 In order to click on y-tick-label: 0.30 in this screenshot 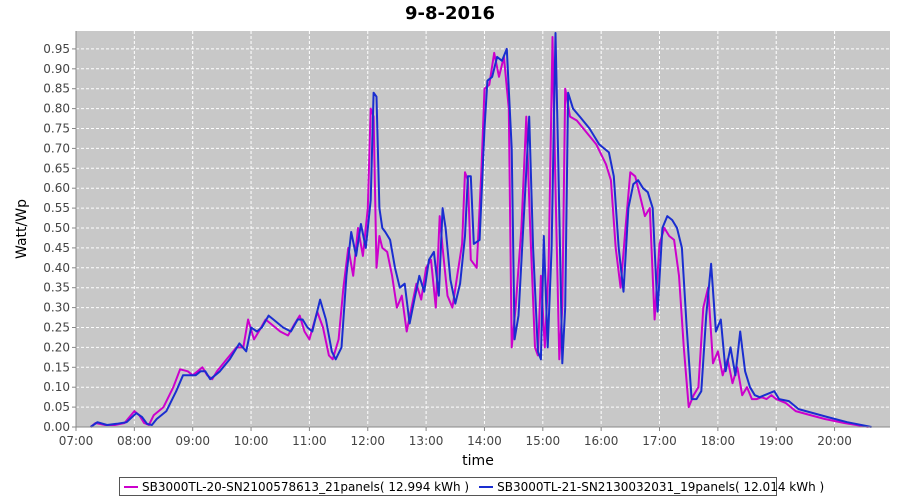, I will do `click(56, 308)`.